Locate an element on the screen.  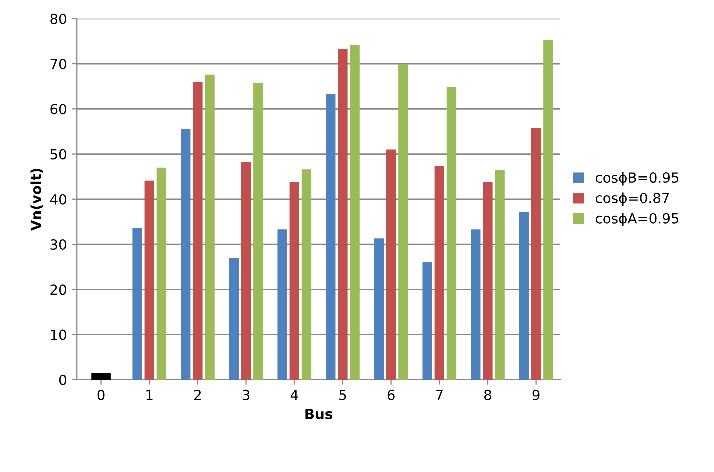
y-tick-label: 40 is located at coordinates (58, 199).